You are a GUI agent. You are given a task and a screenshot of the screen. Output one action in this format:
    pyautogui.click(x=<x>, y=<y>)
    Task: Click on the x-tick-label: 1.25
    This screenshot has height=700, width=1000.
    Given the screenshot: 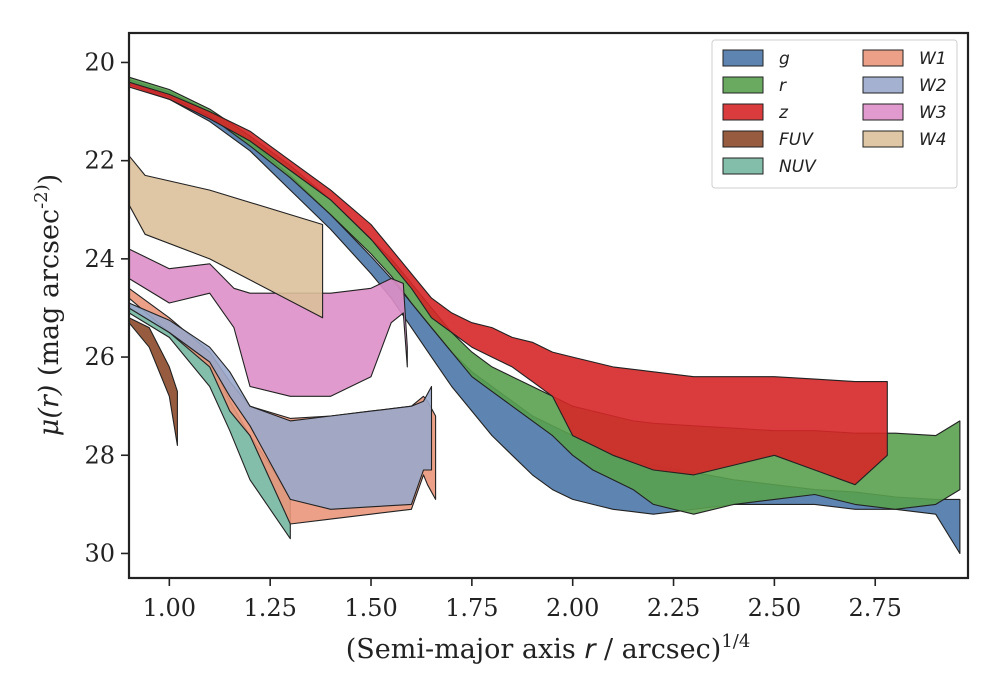 What is the action you would take?
    pyautogui.click(x=269, y=608)
    